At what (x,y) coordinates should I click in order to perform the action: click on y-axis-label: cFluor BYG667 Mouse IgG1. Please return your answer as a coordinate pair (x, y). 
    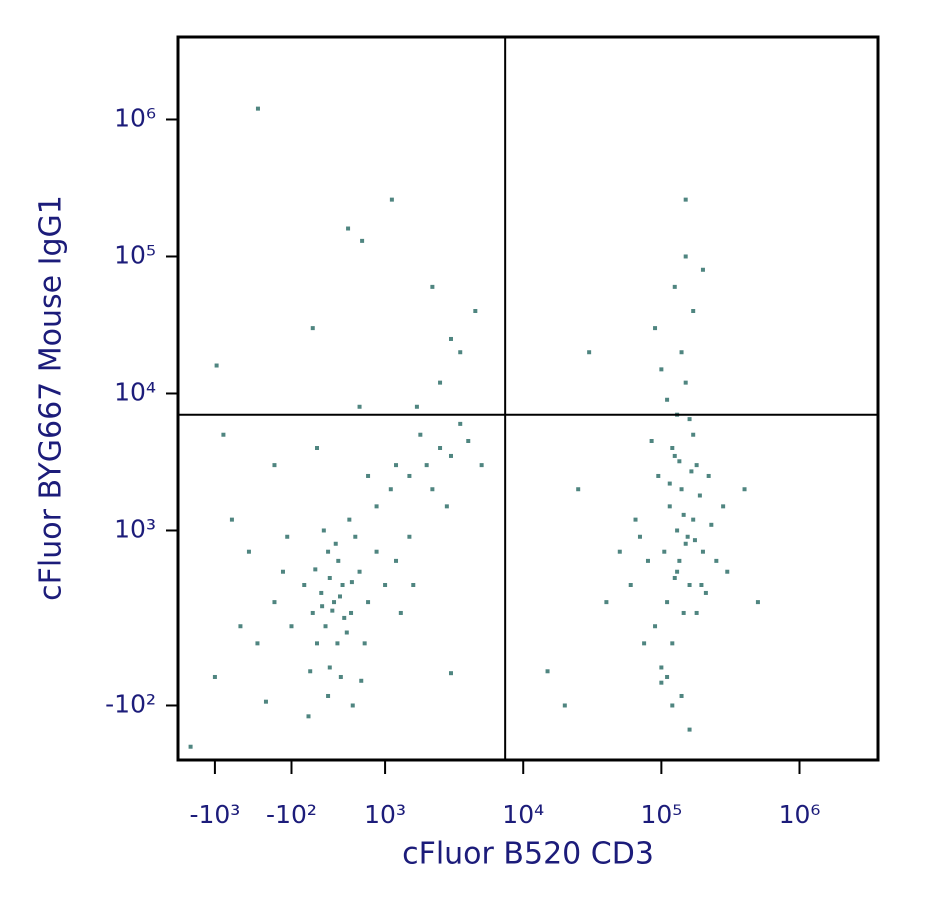
    Looking at the image, I should click on (51, 398).